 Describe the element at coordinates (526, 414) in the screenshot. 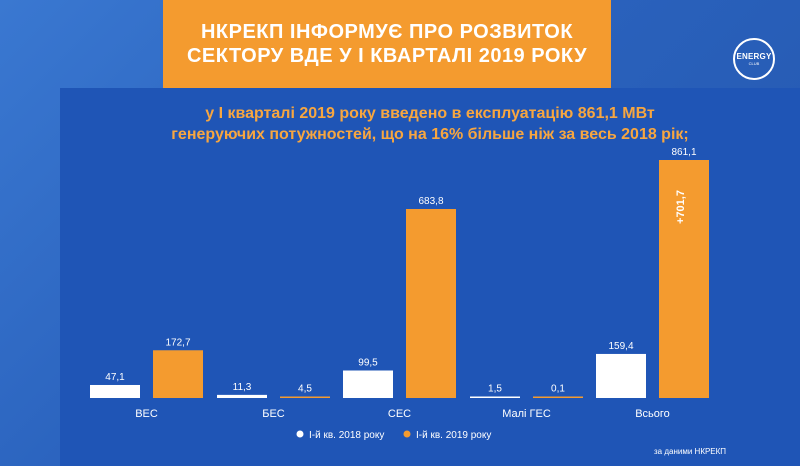

I see `category-label: Малі ГЕС` at that location.